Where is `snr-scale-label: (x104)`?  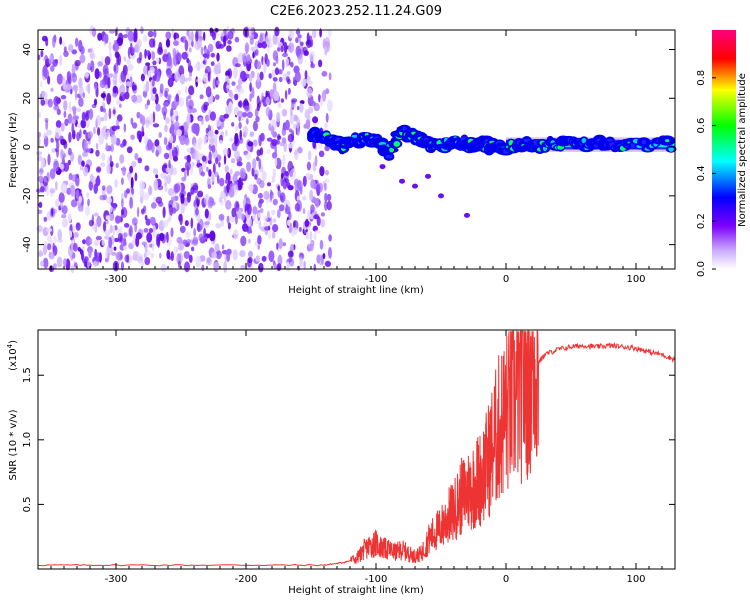 snr-scale-label: (x104) is located at coordinates (12, 355).